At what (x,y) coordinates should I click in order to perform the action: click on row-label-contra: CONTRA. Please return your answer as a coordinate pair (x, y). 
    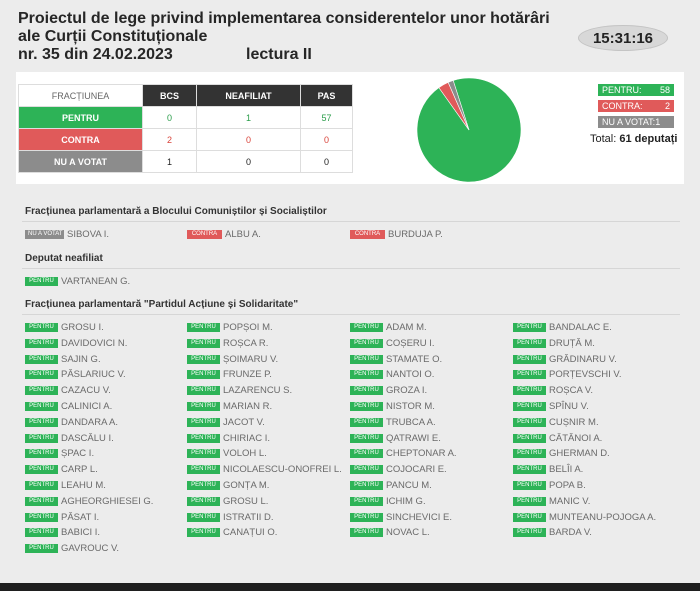
    Looking at the image, I should click on (80, 139).